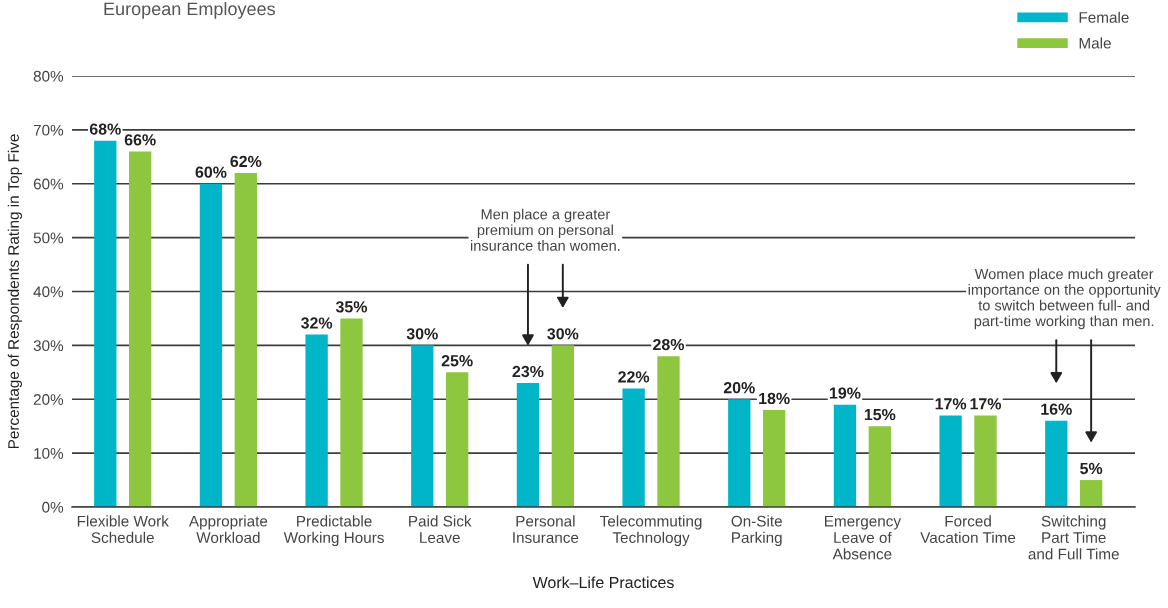 This screenshot has width=1168, height=608. Describe the element at coordinates (48, 130) in the screenshot. I see `y-tick-label: 70%` at that location.